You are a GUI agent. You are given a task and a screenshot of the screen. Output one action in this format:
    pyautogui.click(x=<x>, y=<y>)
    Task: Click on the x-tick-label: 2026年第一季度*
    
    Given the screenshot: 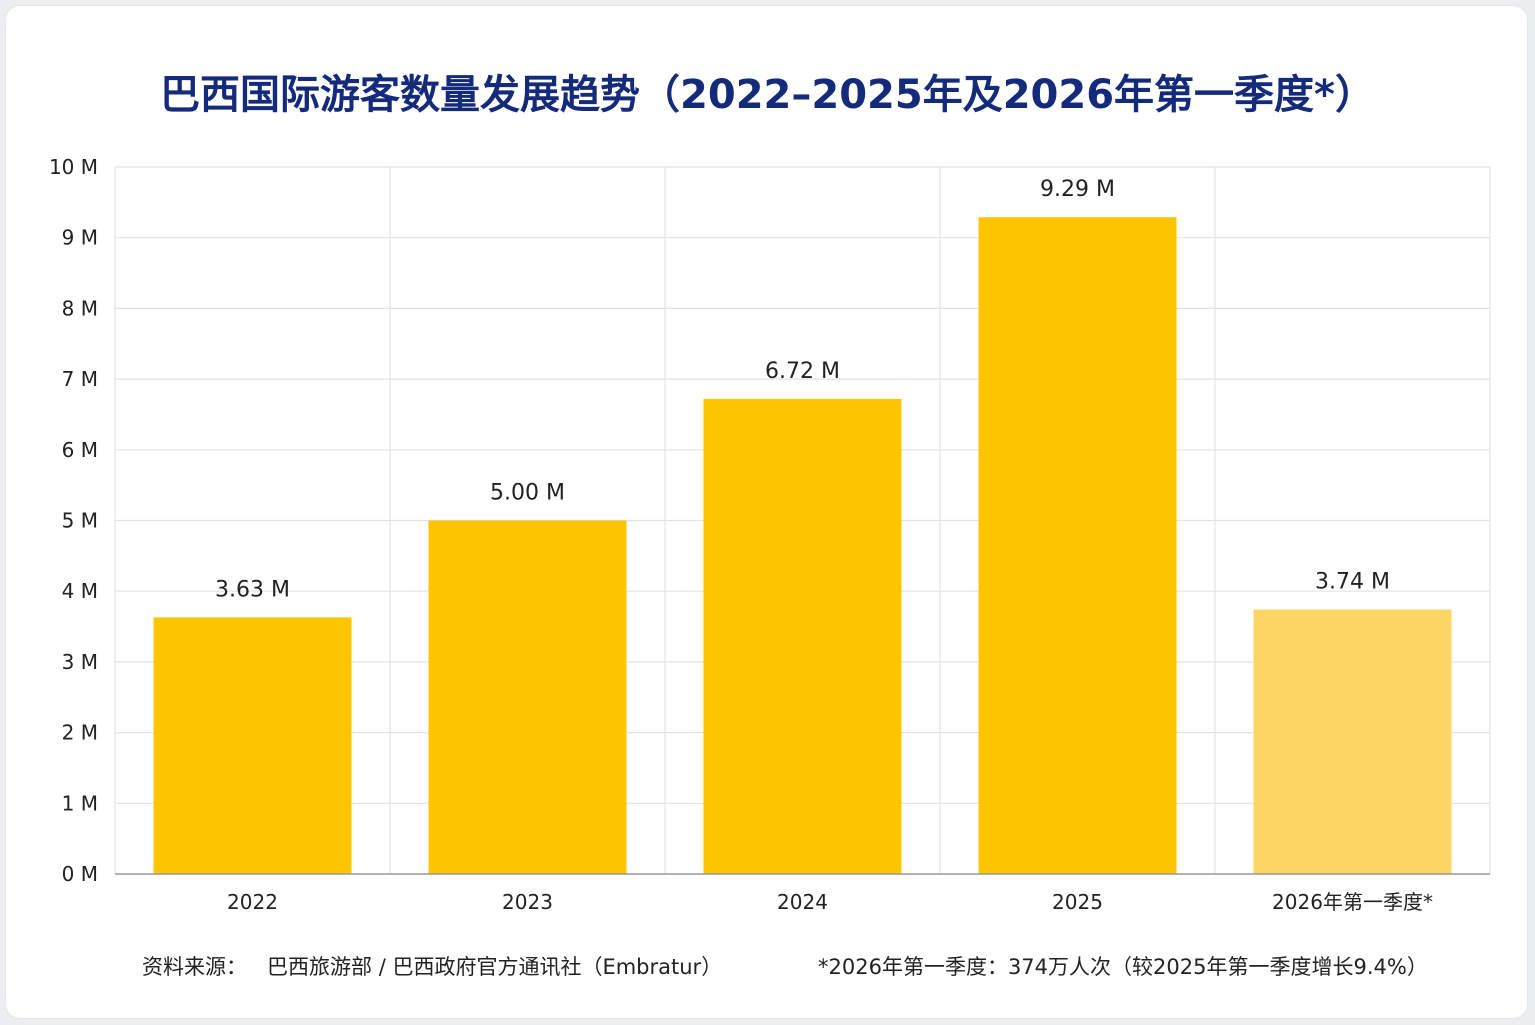 What is the action you would take?
    pyautogui.click(x=1352, y=902)
    